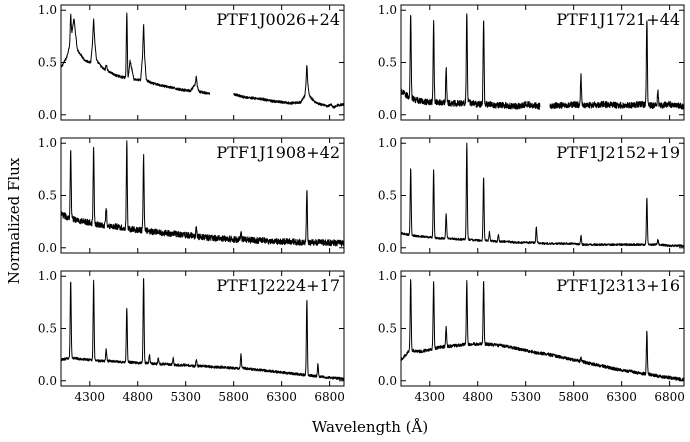  Describe the element at coordinates (370, 427) in the screenshot. I see `x-axis-label: Wavelength (Å)` at that location.